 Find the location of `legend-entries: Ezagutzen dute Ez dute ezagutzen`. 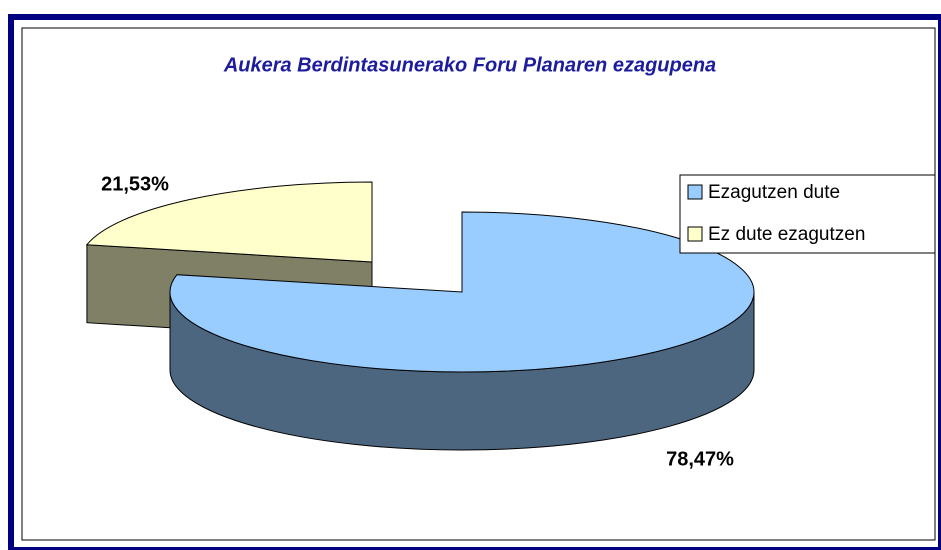

legend-entries: Ezagutzen dute Ez dute ezagutzen is located at coordinates (776, 213).